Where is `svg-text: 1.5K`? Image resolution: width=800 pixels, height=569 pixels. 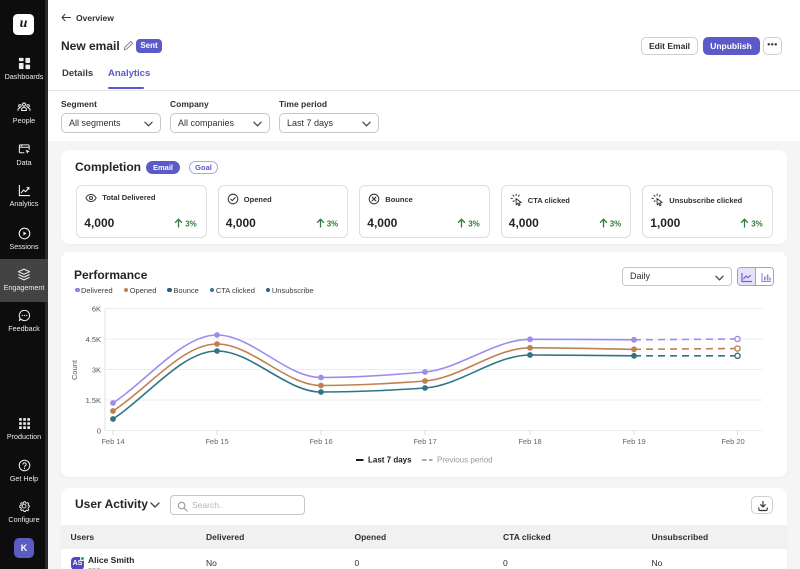 svg-text: 1.5K is located at coordinates (93, 400).